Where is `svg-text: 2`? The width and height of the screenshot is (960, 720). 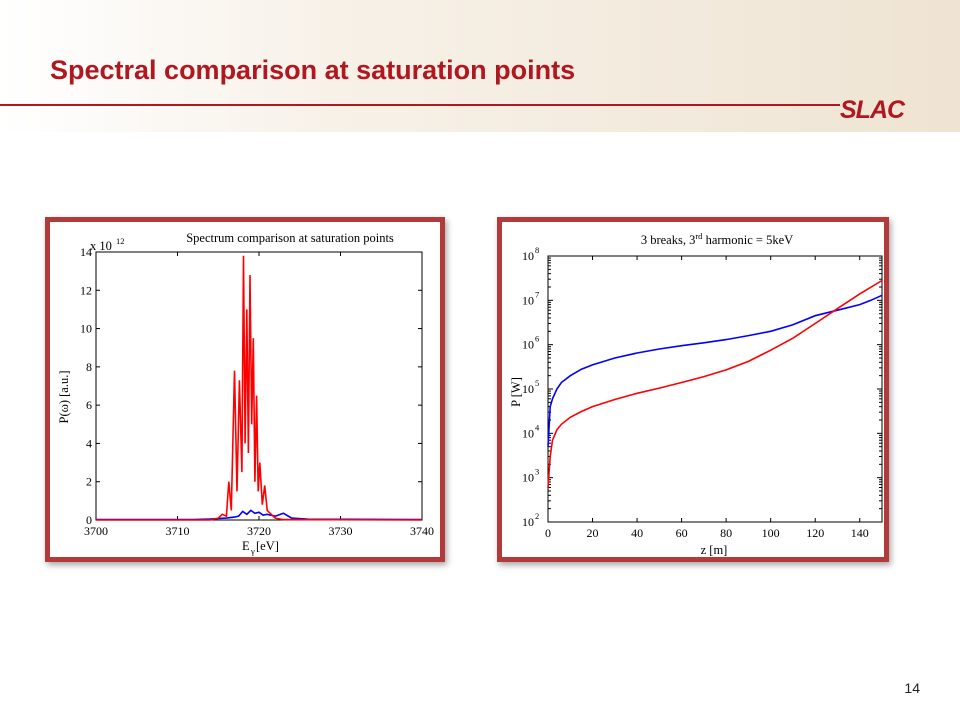 svg-text: 2 is located at coordinates (537, 516).